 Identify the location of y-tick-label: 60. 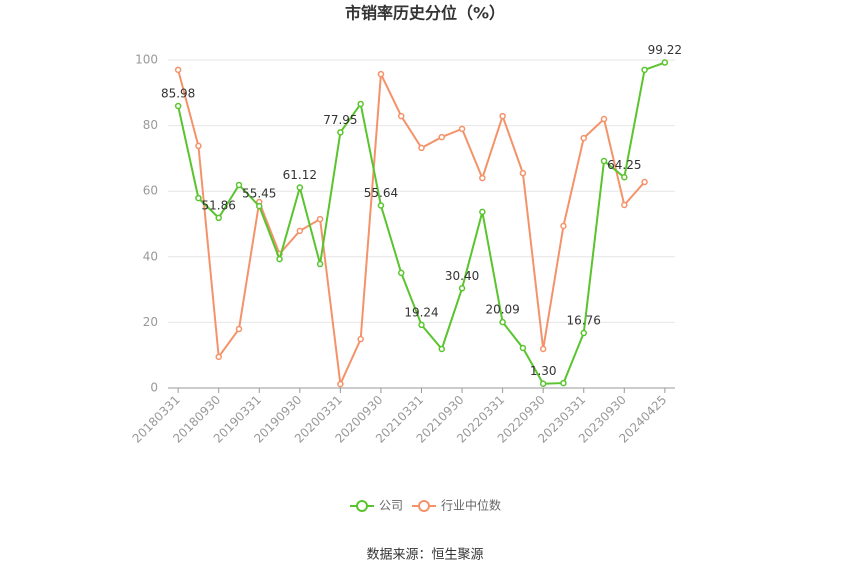
(150, 191).